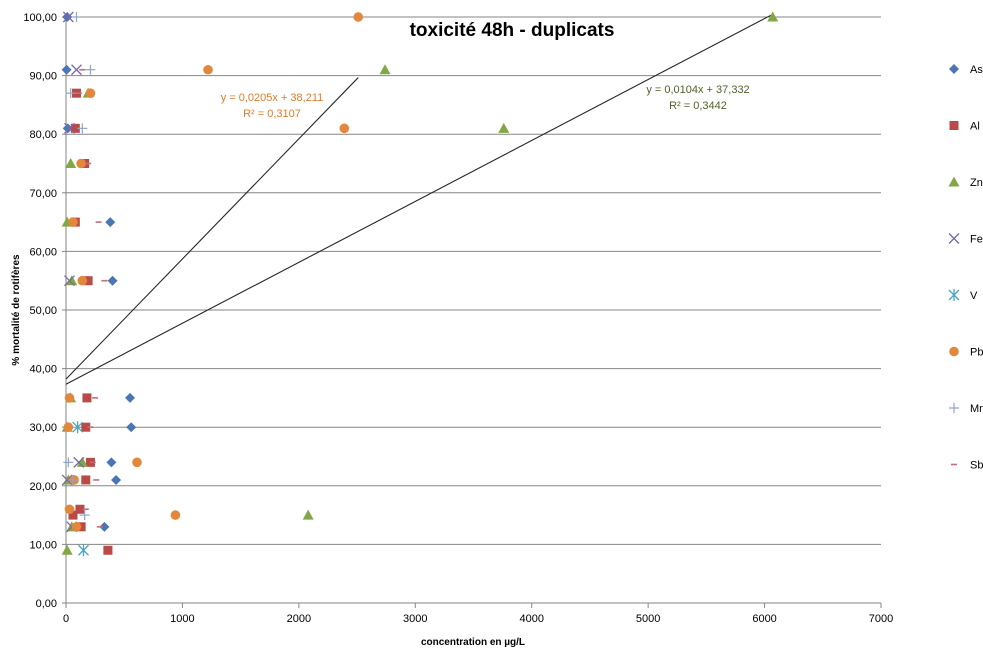  What do you see at coordinates (46, 604) in the screenshot?
I see `y-tick-label: 0,00` at bounding box center [46, 604].